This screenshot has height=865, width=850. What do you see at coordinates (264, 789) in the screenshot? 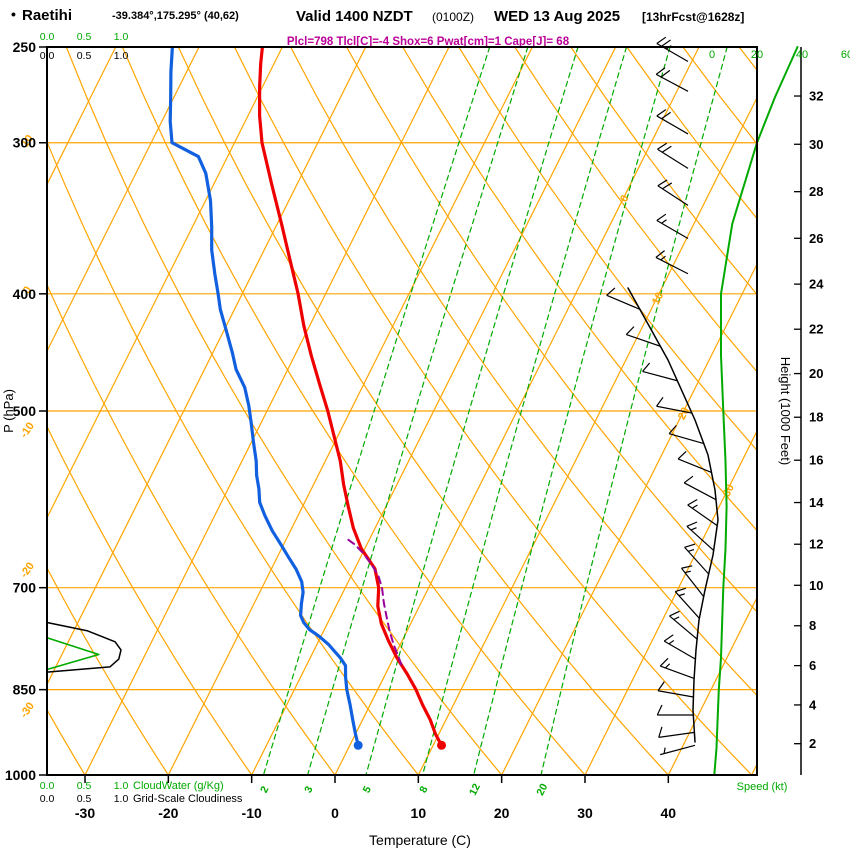
I see `mixing-ratio-label: 2` at bounding box center [264, 789].